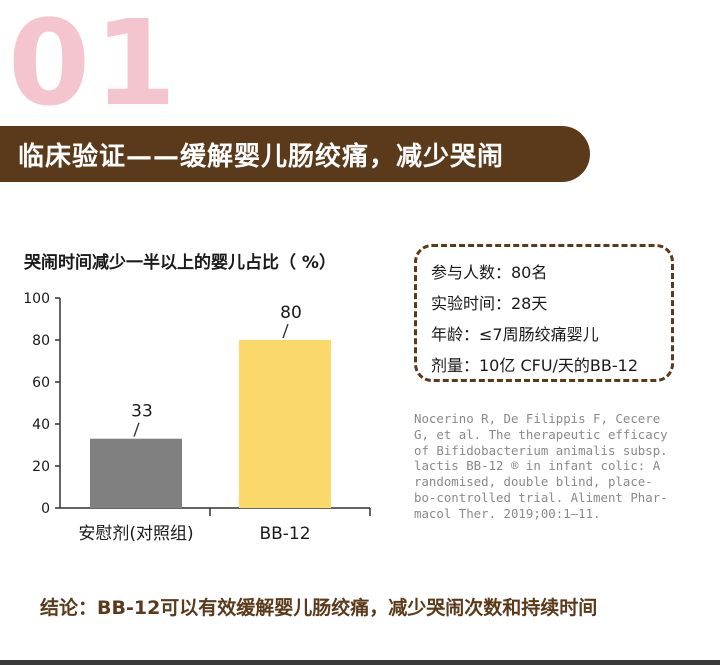 The height and width of the screenshot is (665, 720). Describe the element at coordinates (41, 341) in the screenshot. I see `y-tick-label: 80` at that location.